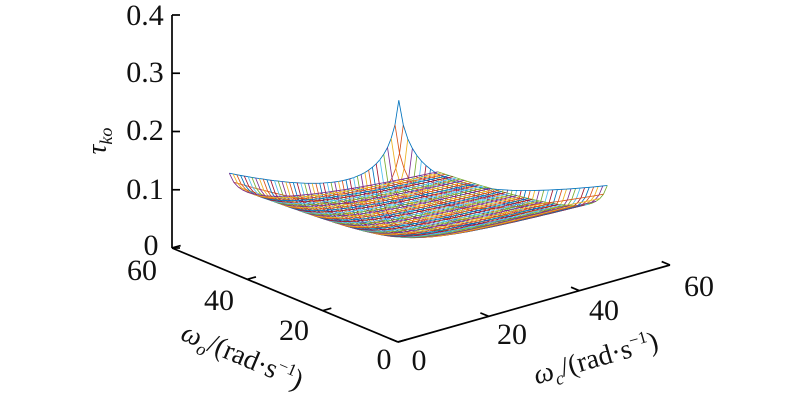 The image size is (800, 402). What do you see at coordinates (145, 189) in the screenshot?
I see `z-tick-0.1: 0.1` at bounding box center [145, 189].